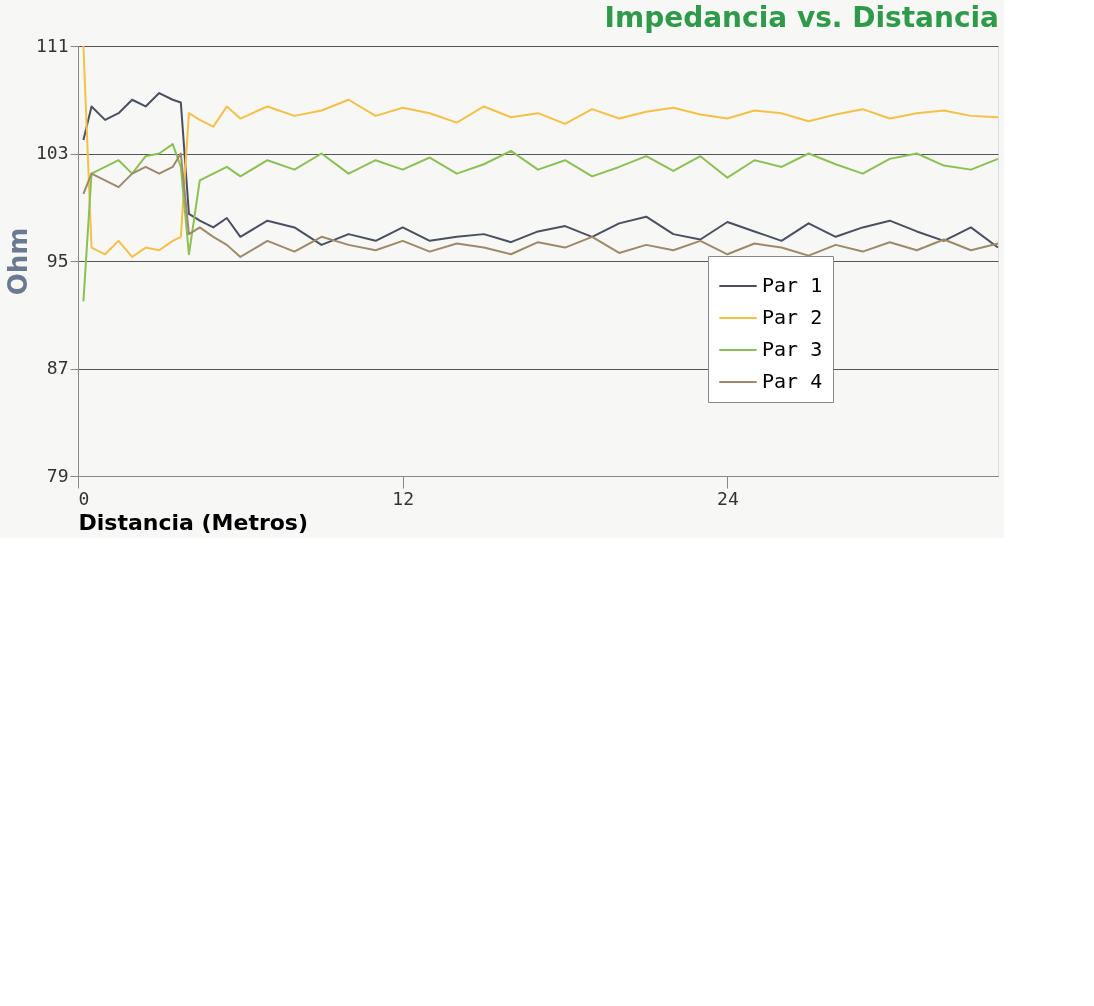  I want to click on legend-label: Par 4, so click(792, 381).